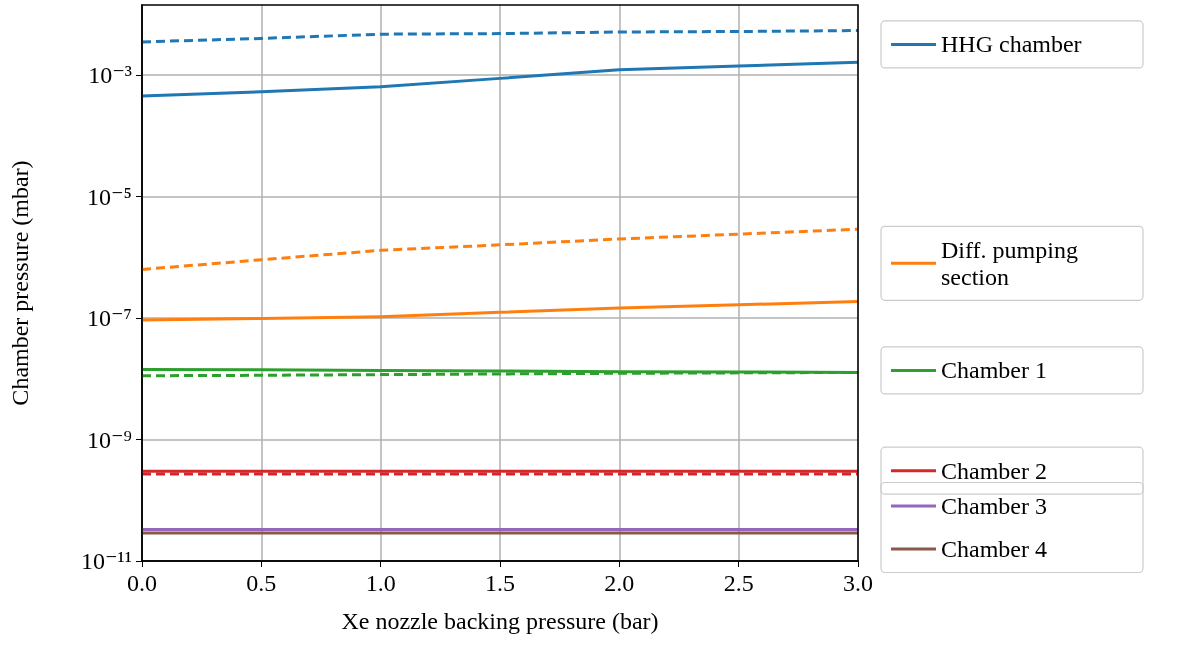  What do you see at coordinates (20, 283) in the screenshot?
I see `y-axis-title: Chamber pressure (mbar)` at bounding box center [20, 283].